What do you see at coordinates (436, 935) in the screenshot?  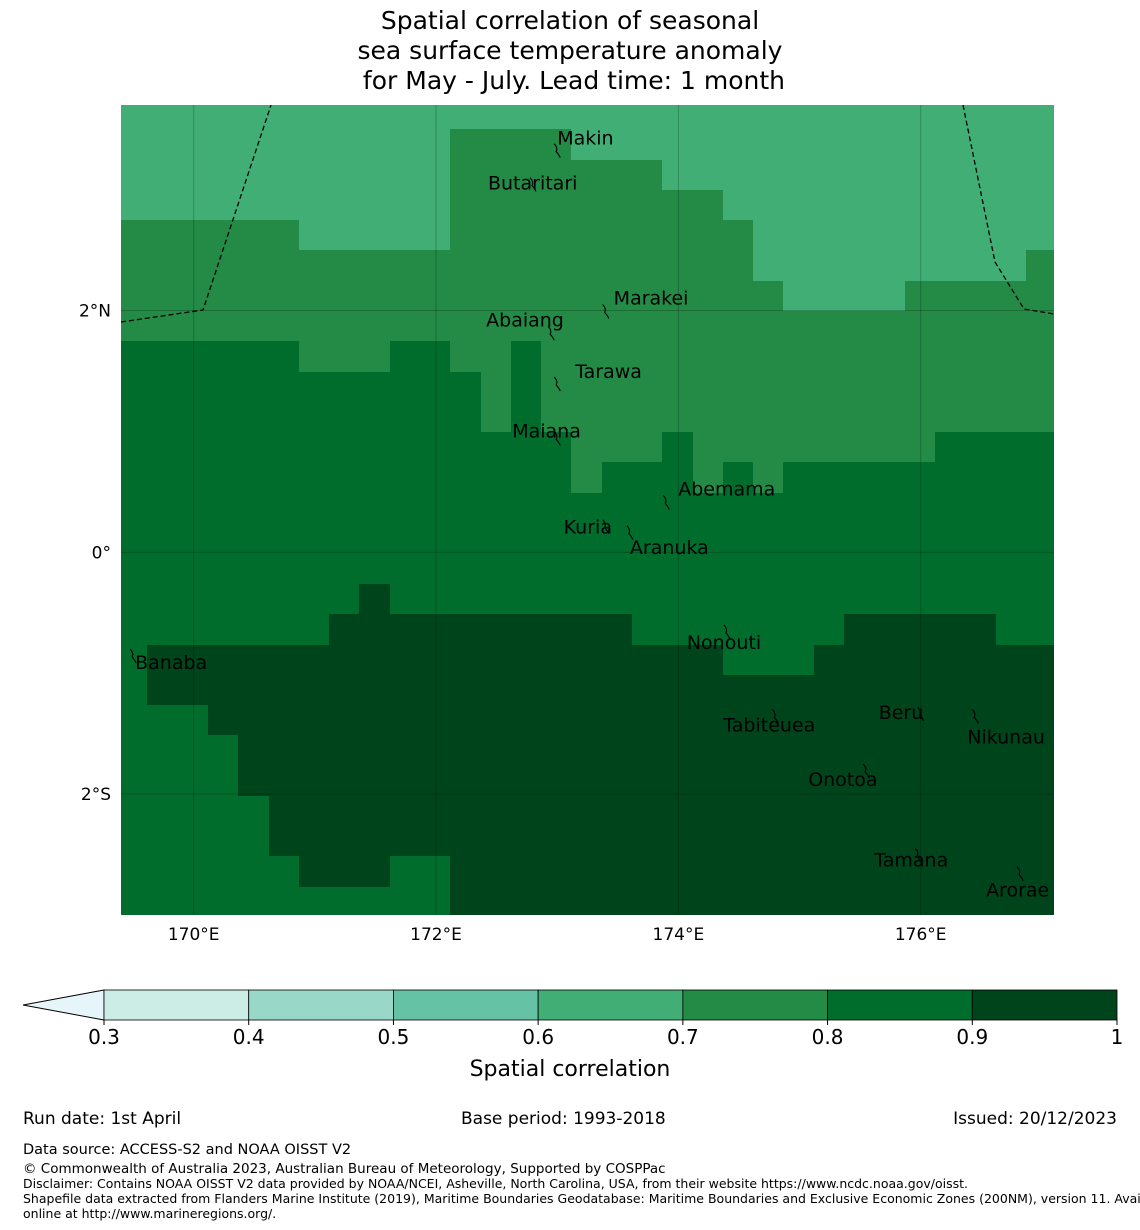 I see `lon-label: 172°E` at bounding box center [436, 935].